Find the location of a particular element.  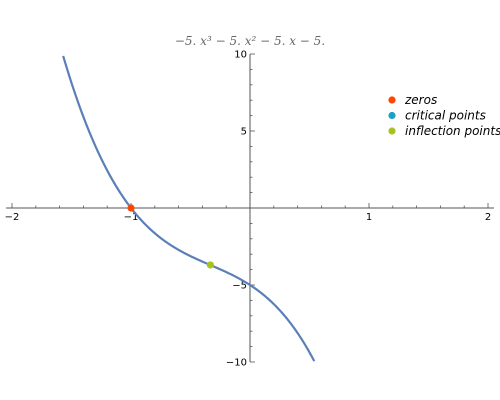

y-tick-label: −10 is located at coordinates (236, 363).